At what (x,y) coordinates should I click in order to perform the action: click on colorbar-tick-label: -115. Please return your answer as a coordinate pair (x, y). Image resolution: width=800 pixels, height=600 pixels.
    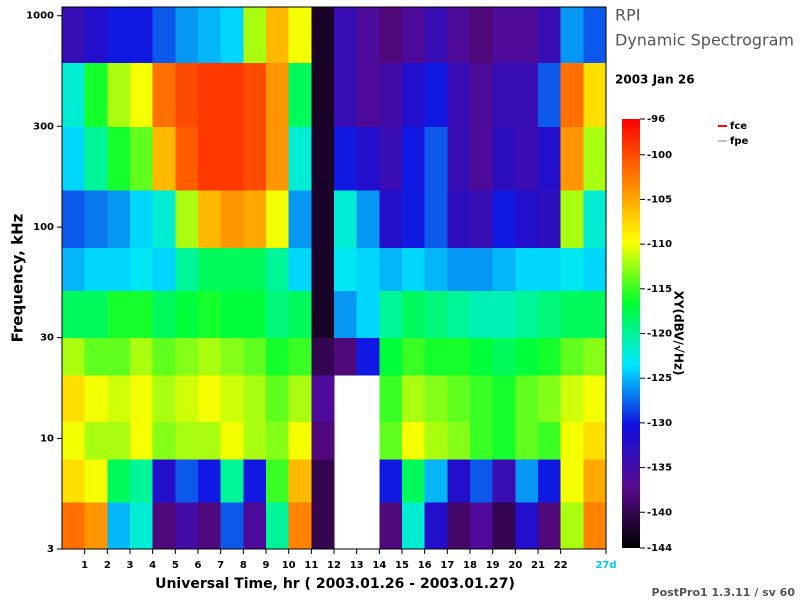
    Looking at the image, I should click on (659, 289).